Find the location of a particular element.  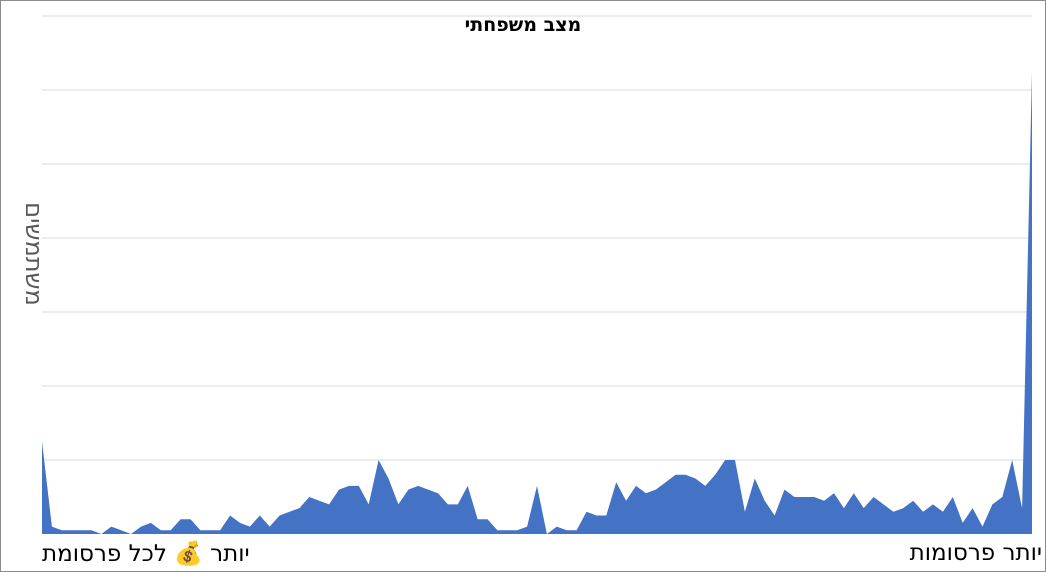

chart-title: מצב משפחתי is located at coordinates (523, 25).